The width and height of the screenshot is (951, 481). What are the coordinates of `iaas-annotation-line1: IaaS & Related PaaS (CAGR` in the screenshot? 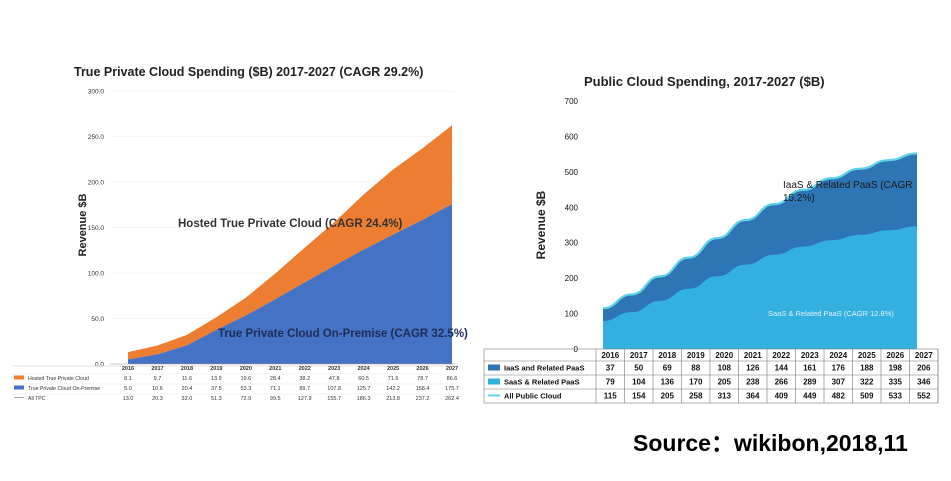 It's located at (848, 185).